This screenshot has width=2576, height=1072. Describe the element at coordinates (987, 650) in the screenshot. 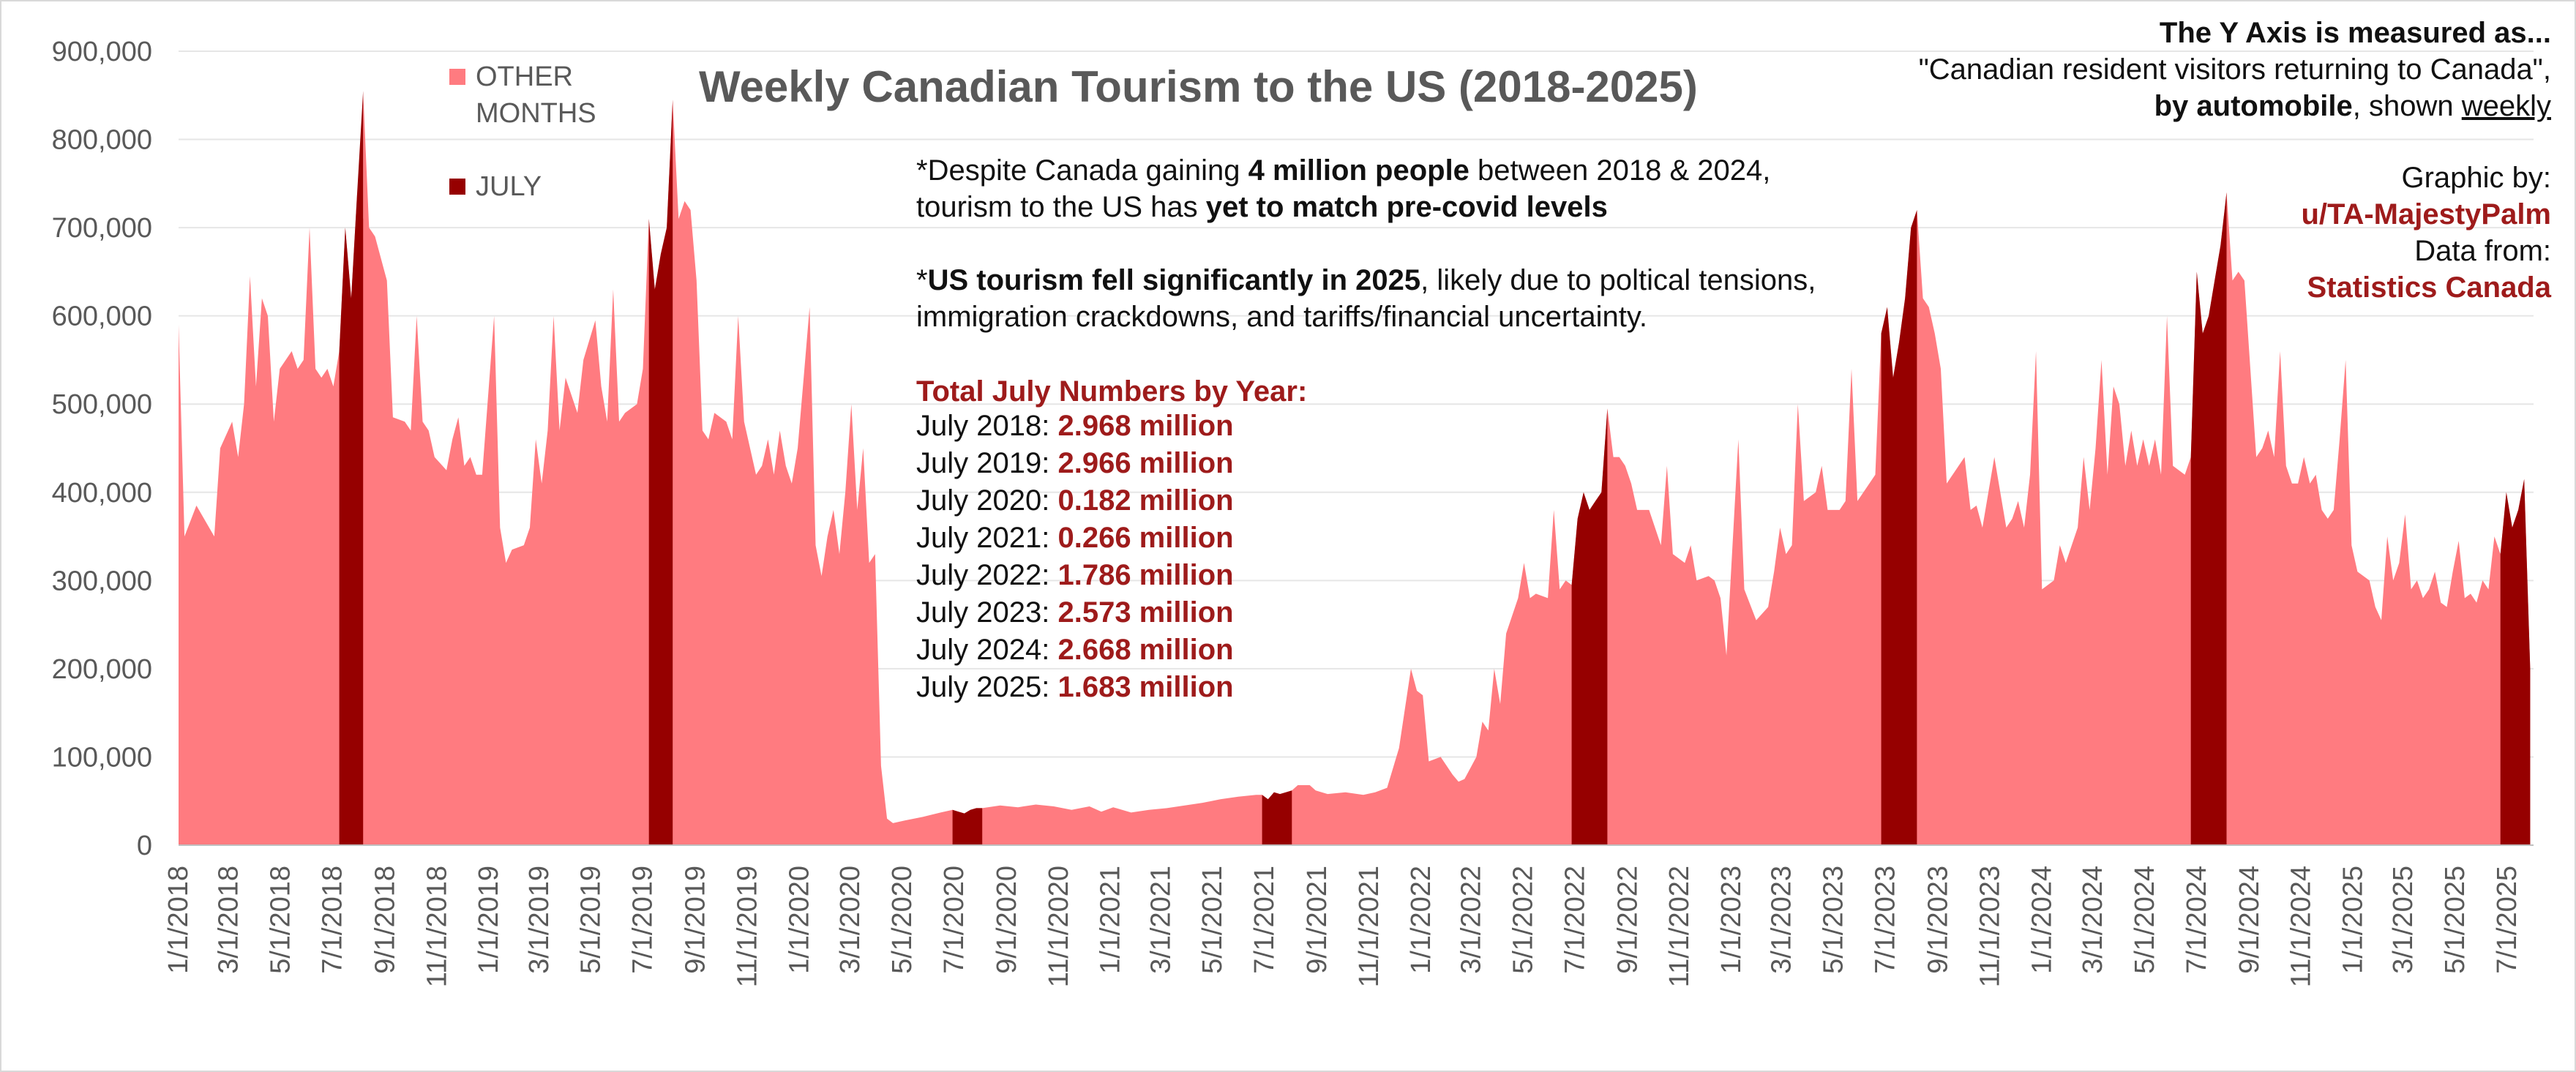

I see `july-total-label: July 2024:` at that location.